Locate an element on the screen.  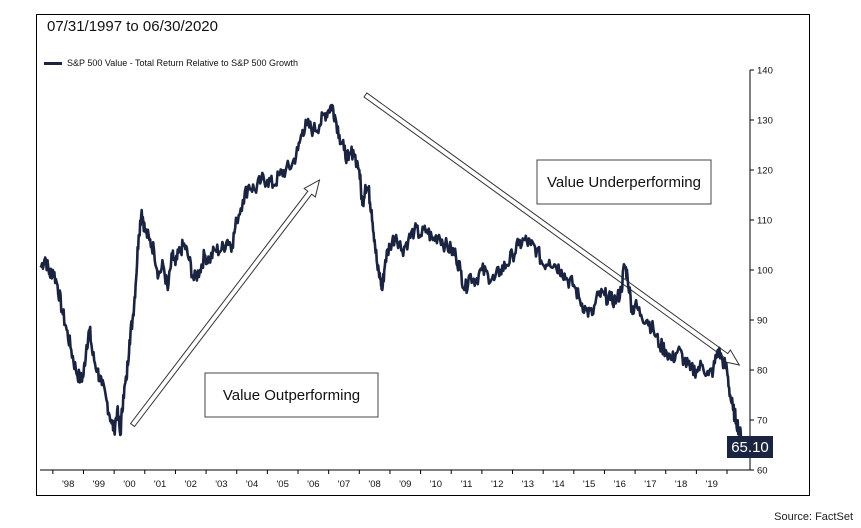
x-tick-label: '16 is located at coordinates (620, 484).